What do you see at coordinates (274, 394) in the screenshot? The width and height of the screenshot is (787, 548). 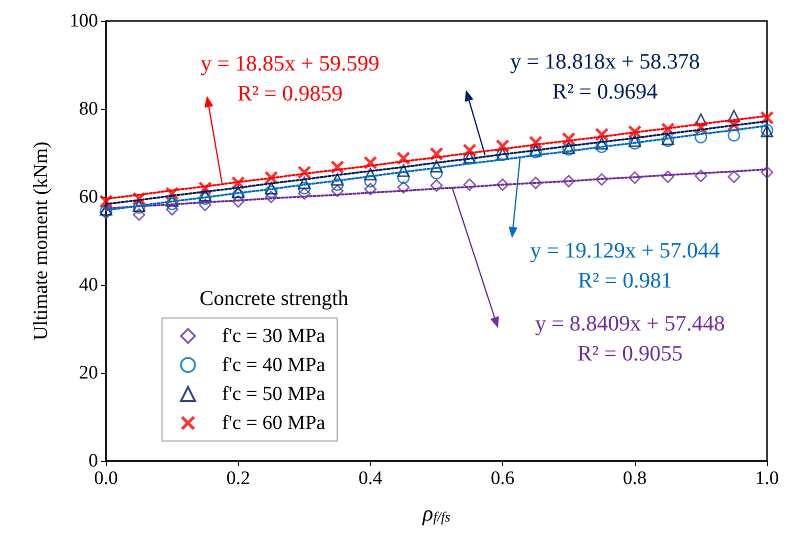 I see `legend-label: f'c = 50 MPa` at bounding box center [274, 394].